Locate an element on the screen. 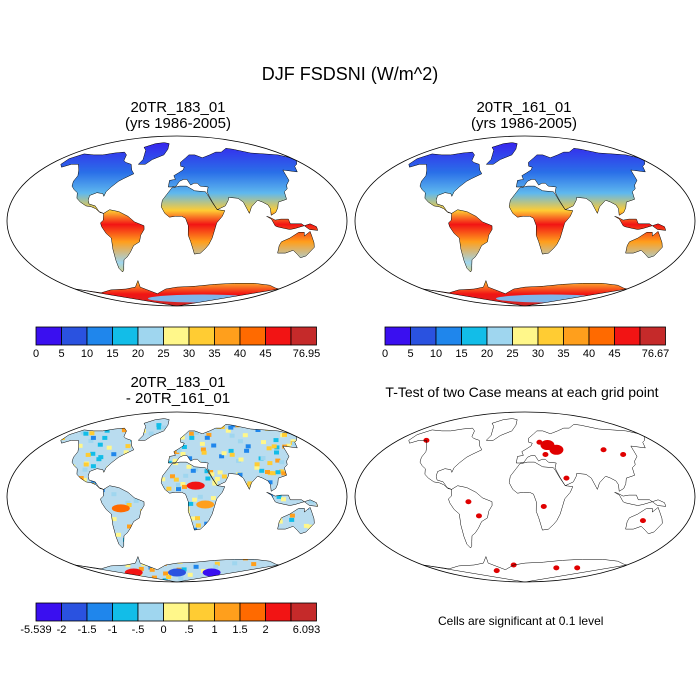 Image resolution: width=700 pixels, height=700 pixels. colorbar-tick-label: 30 is located at coordinates (189, 354).